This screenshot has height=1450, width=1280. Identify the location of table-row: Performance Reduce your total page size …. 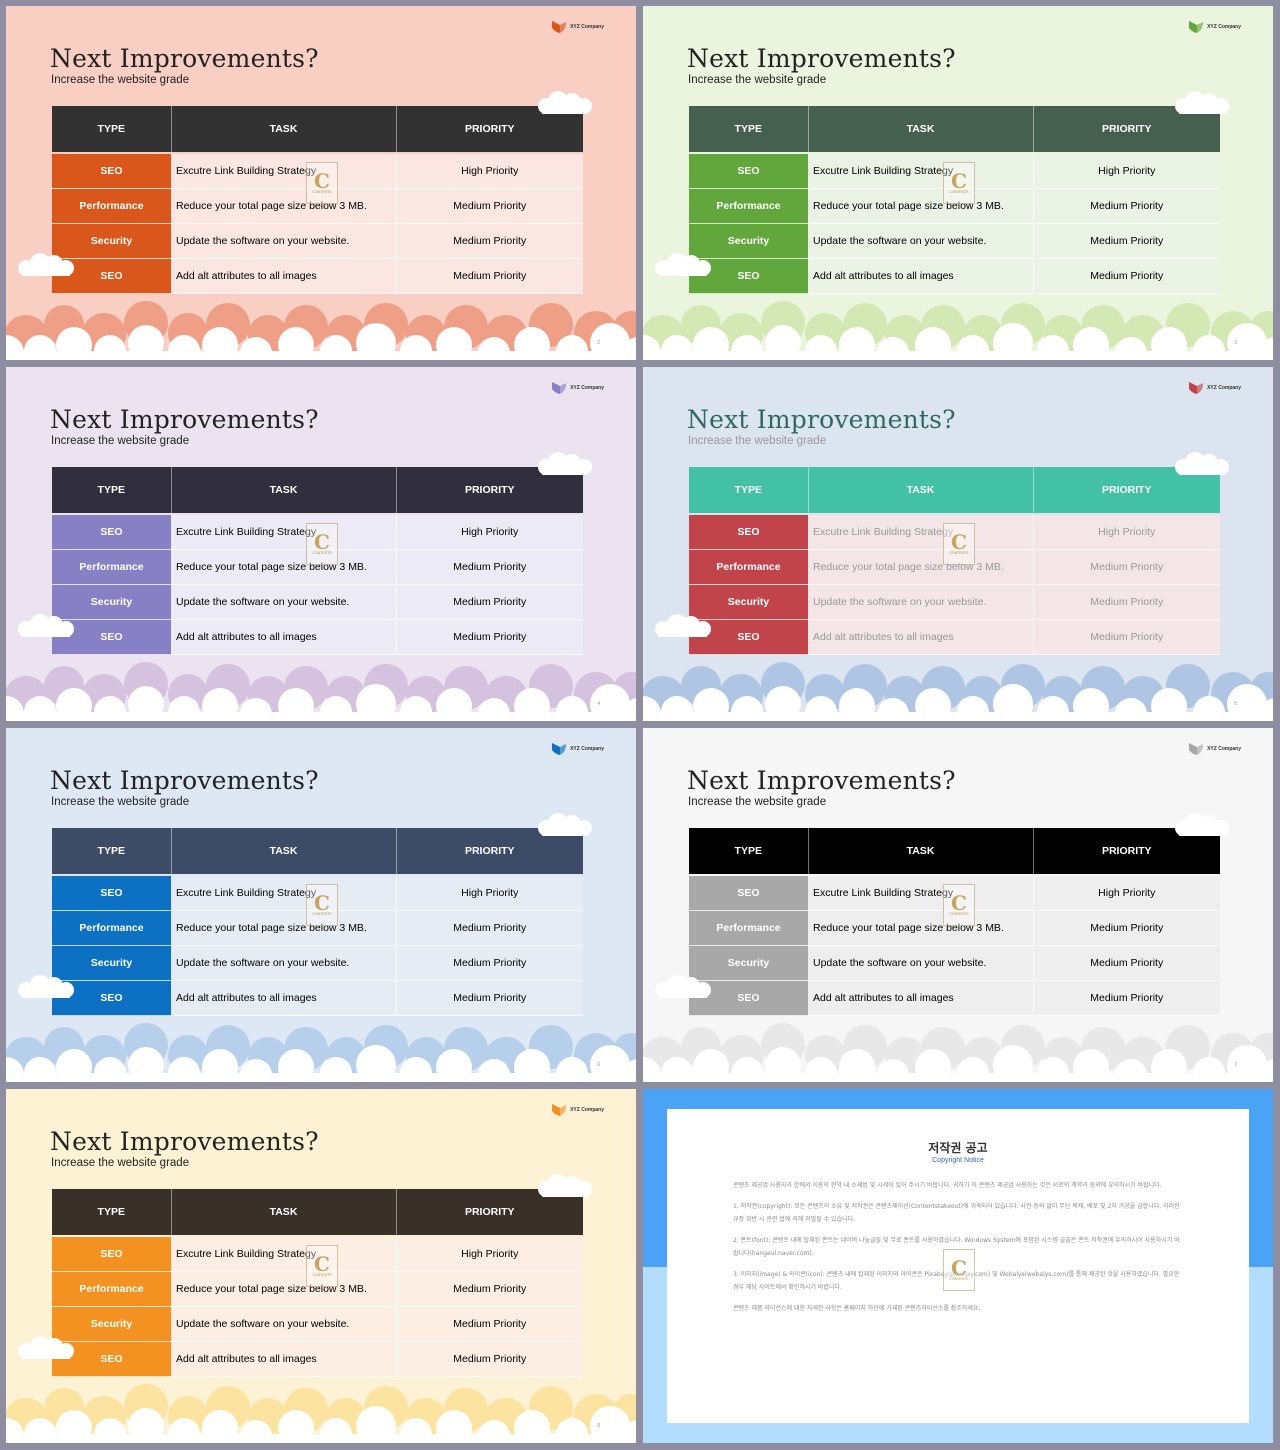
(954, 206).